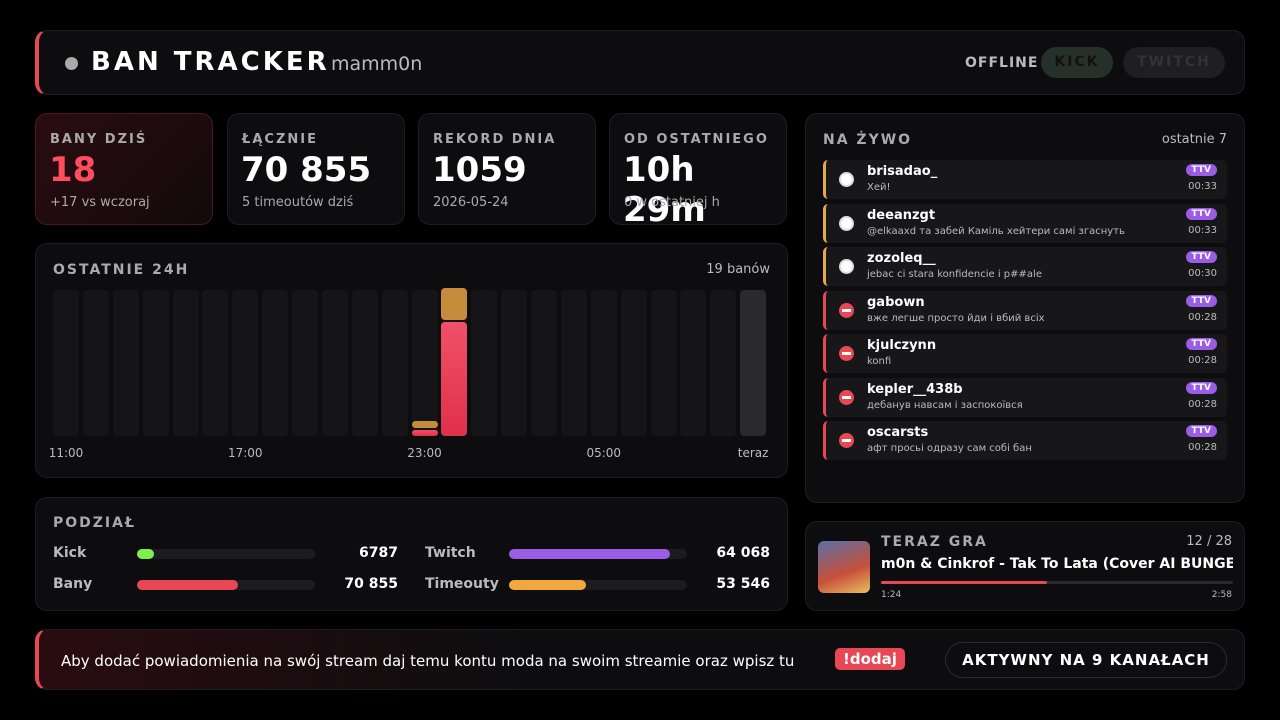 The height and width of the screenshot is (720, 1280). Describe the element at coordinates (1221, 595) in the screenshot. I see `np-duration: 2:58` at that location.